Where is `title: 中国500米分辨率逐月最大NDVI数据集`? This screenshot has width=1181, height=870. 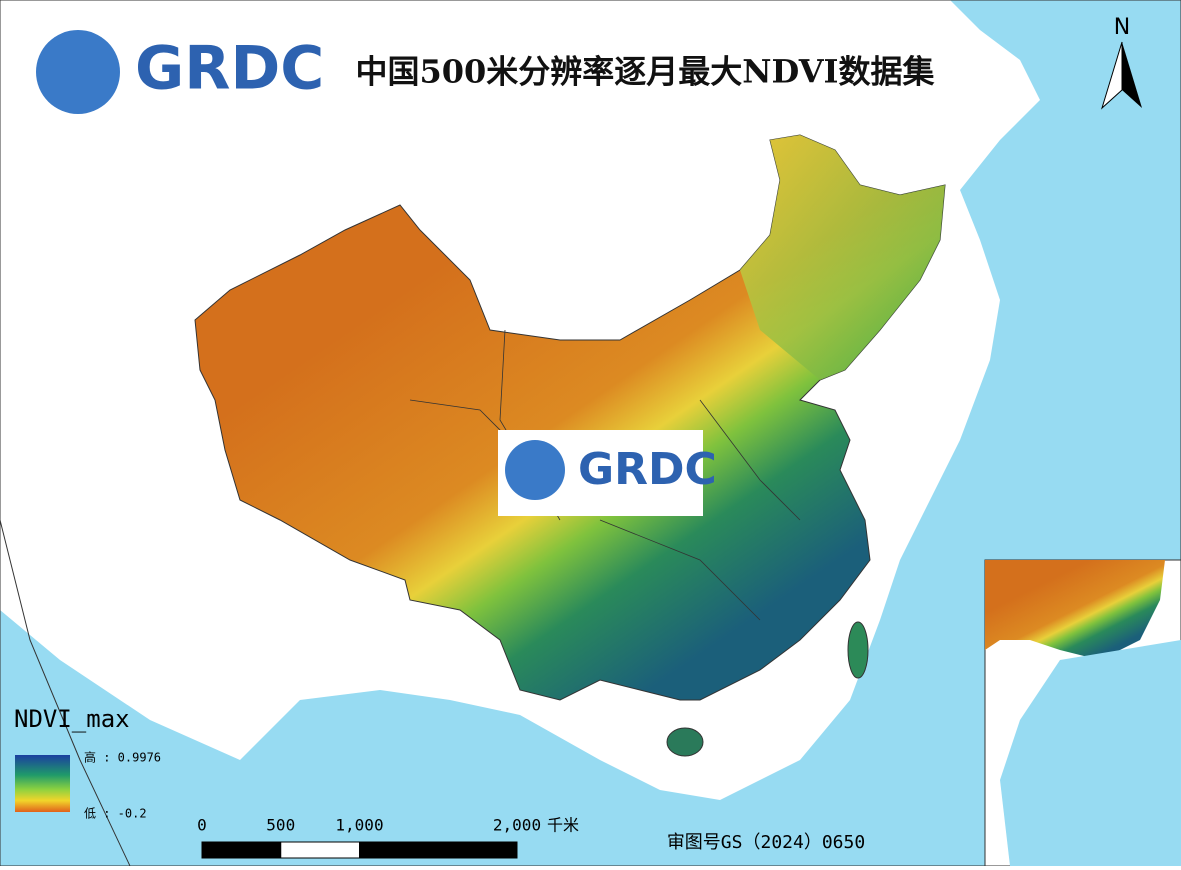
title: 中国500米分辨率逐月最大NDVI数据集 is located at coordinates (644, 72).